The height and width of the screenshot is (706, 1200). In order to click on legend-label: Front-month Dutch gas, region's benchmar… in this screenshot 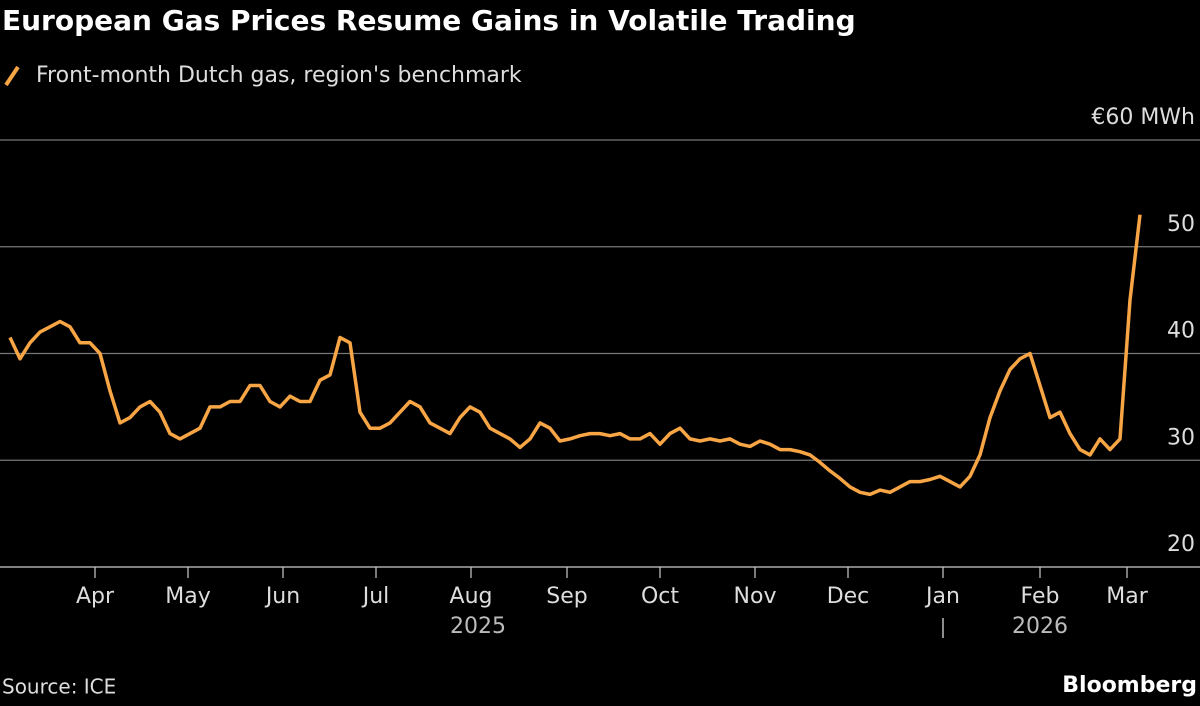, I will do `click(279, 75)`.